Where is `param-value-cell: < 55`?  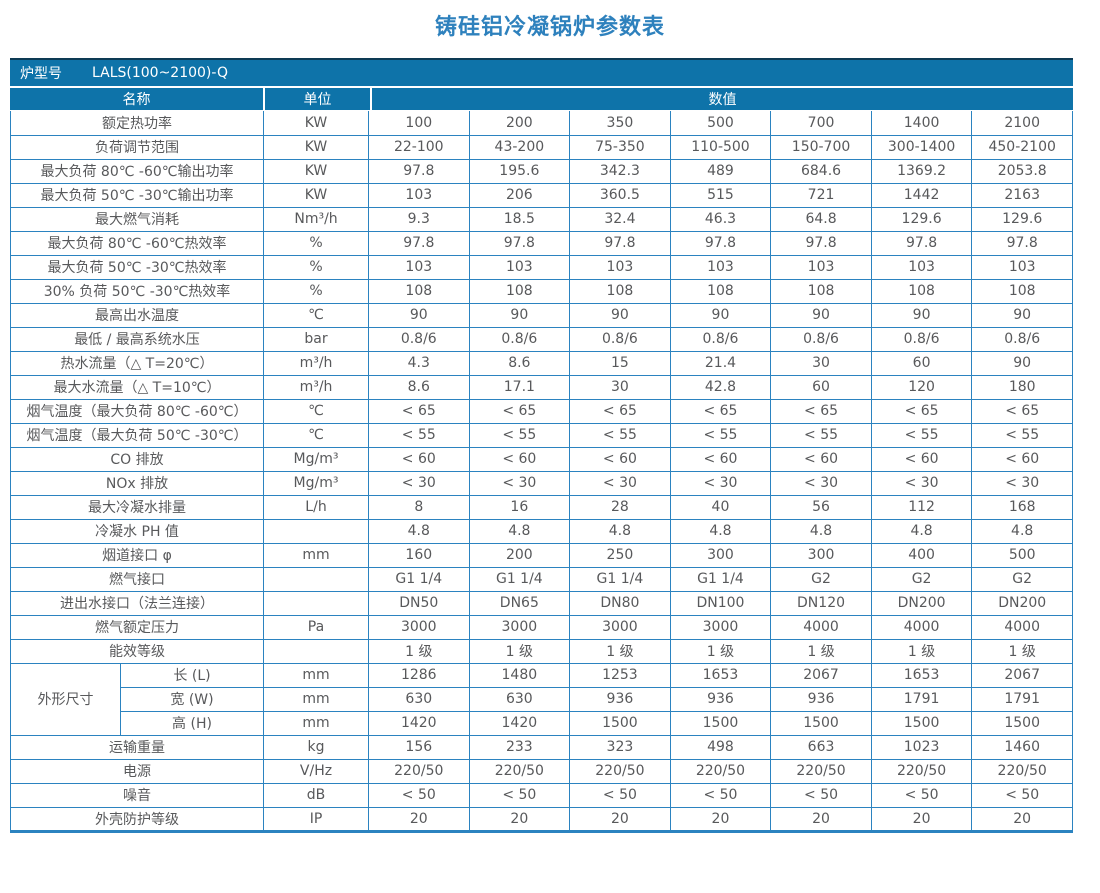
param-value-cell: < 55 is located at coordinates (821, 435).